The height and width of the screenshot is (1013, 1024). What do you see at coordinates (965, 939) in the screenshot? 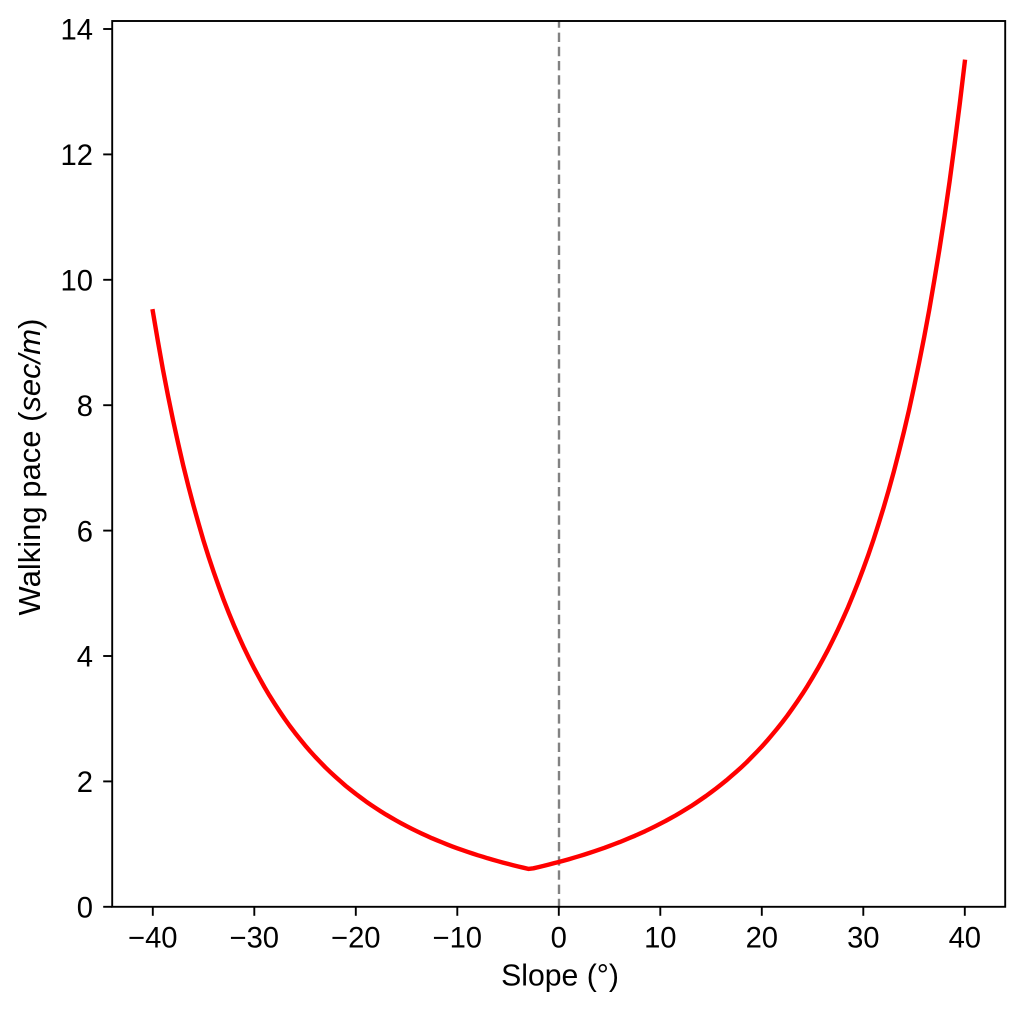
I see `svg-text: 40` at bounding box center [965, 939].